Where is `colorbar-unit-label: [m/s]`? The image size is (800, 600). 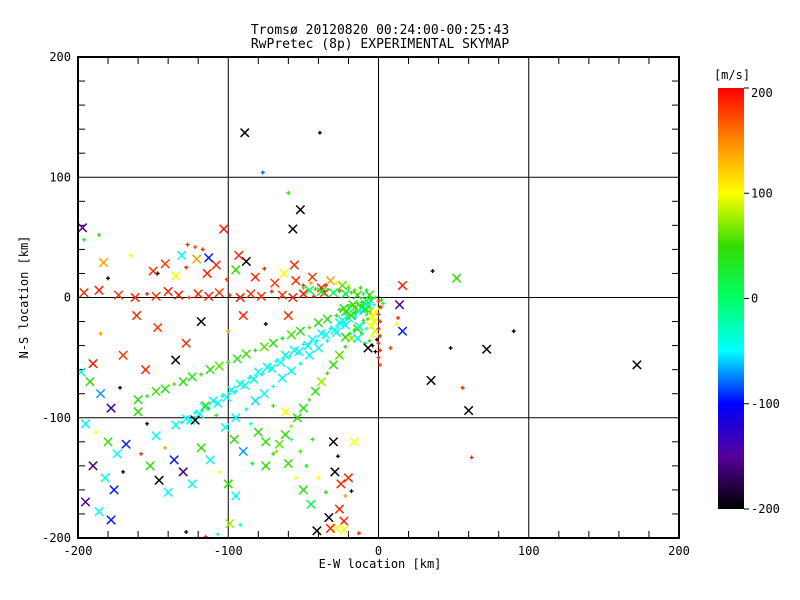 colorbar-unit-label: [m/s] is located at coordinates (732, 75).